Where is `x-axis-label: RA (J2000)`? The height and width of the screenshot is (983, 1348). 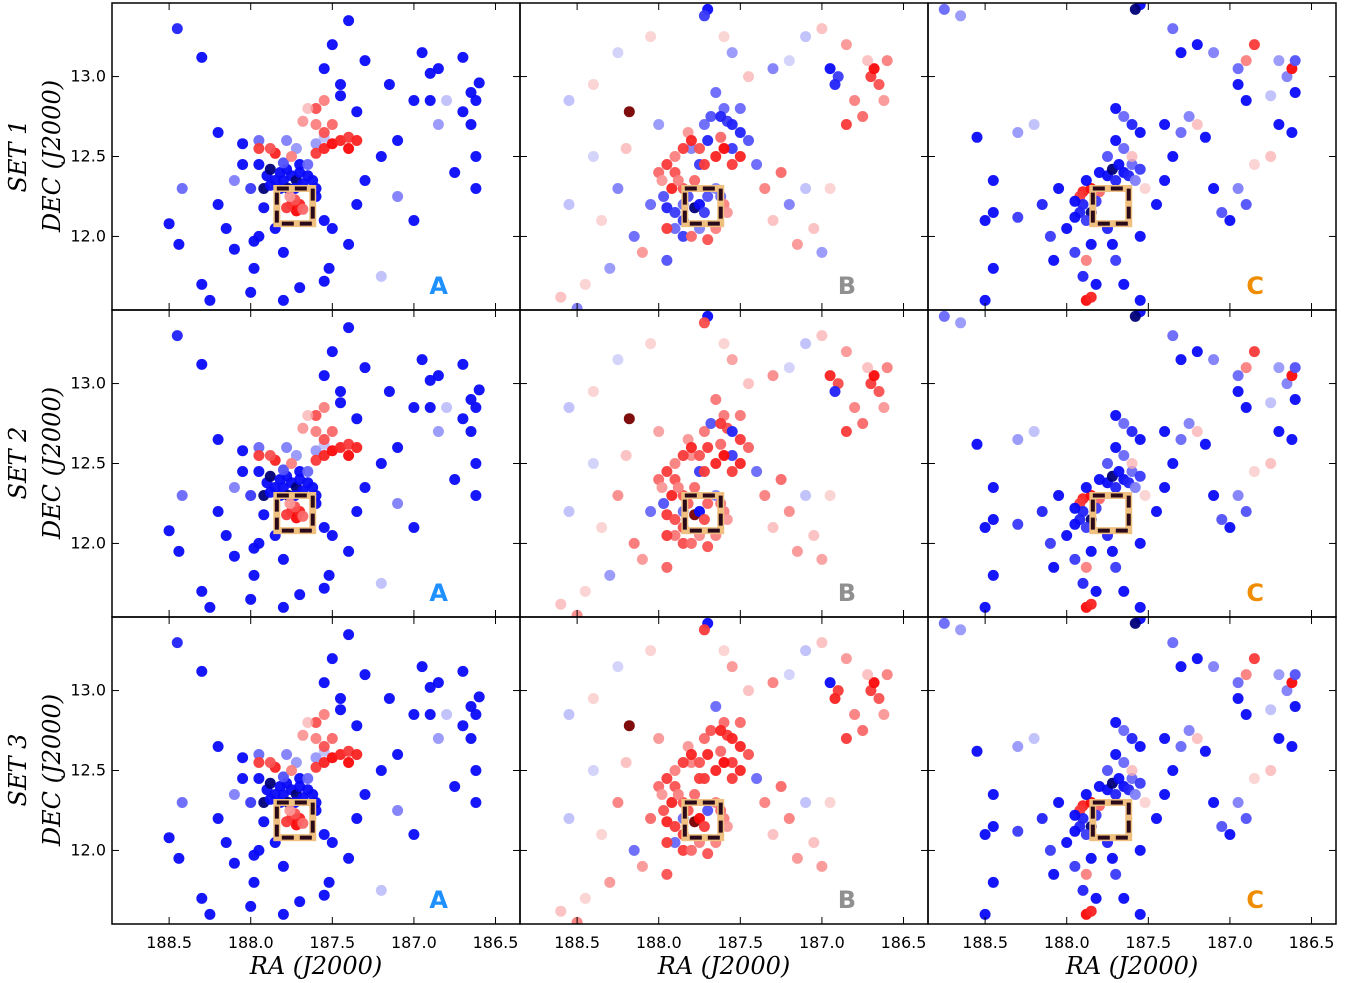 x-axis-label: RA (J2000) is located at coordinates (315, 966).